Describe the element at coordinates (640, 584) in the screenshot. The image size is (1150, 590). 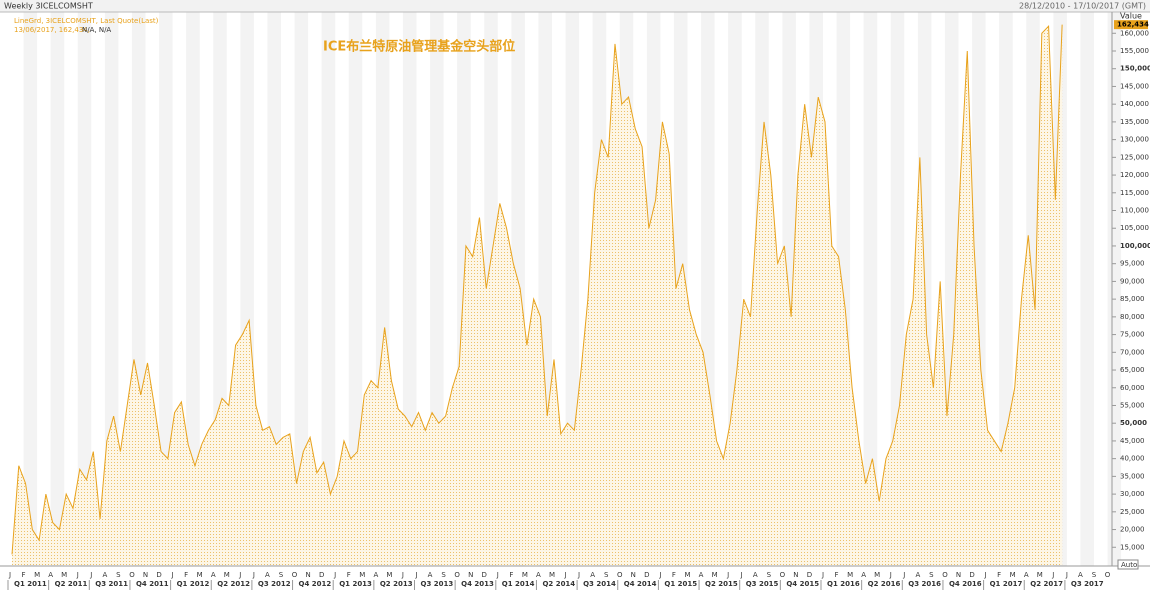
I see `x-quarter-label: Q4 2014` at that location.